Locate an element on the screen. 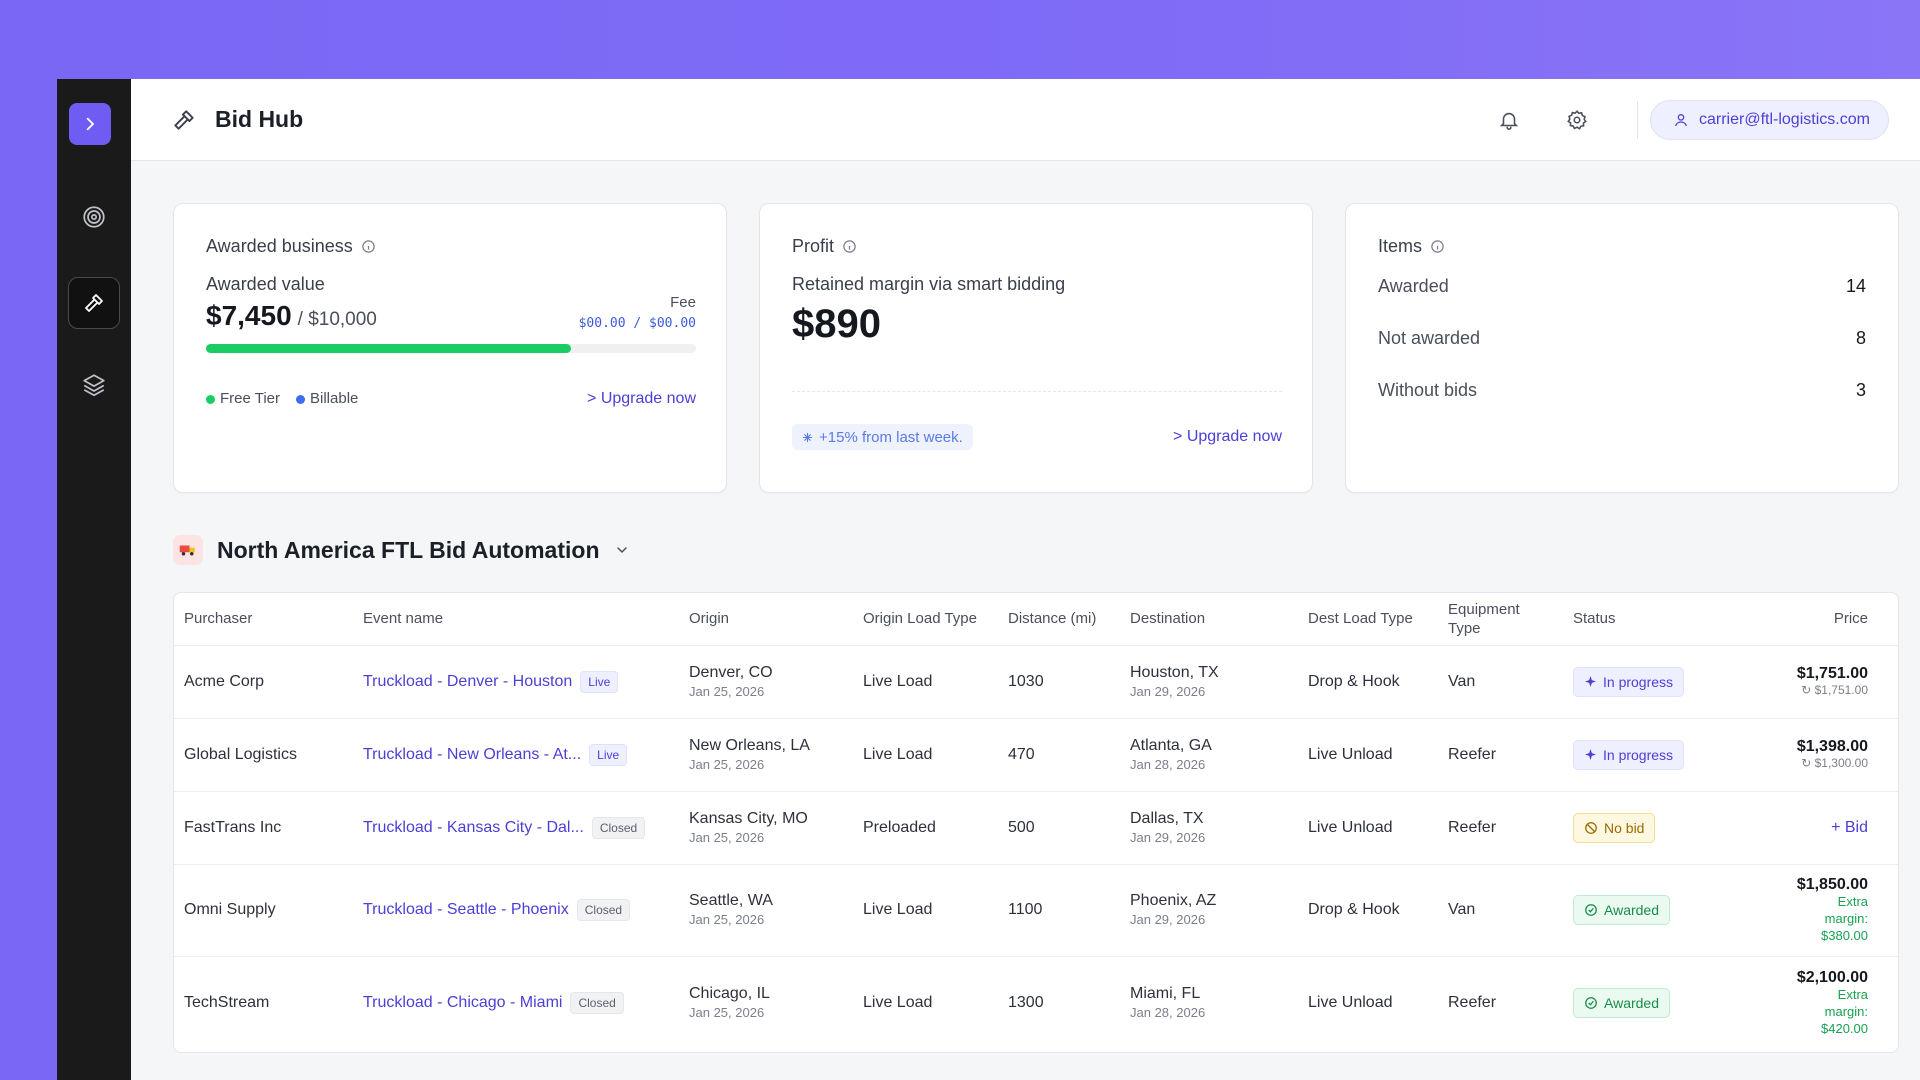 The image size is (1920, 1080). top-header: Bid Hub carrier@ftl-logistics.com is located at coordinates (1025, 120).